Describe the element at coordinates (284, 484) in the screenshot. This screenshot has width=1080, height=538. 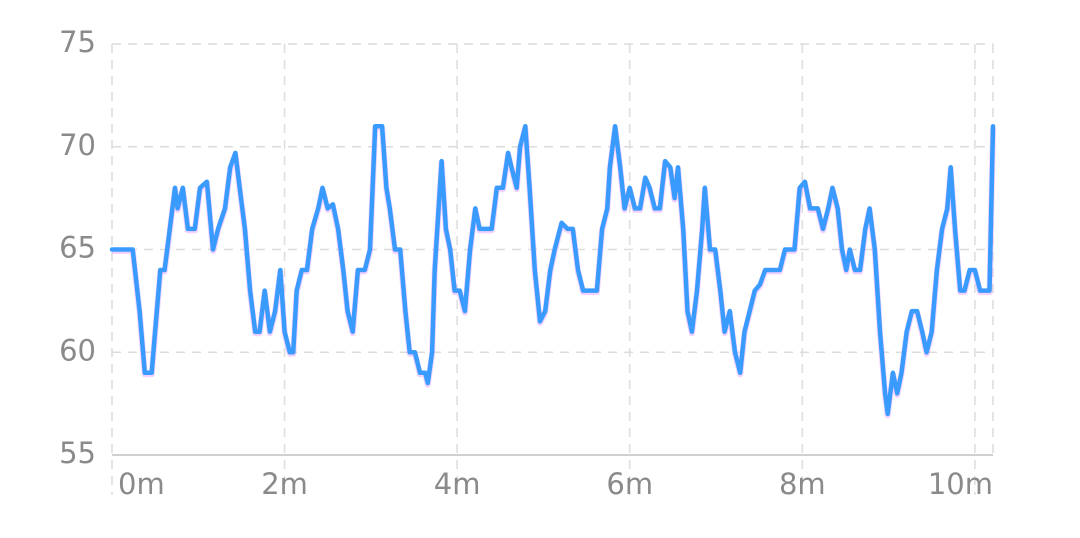
I see `x-tick-label: 2m` at that location.